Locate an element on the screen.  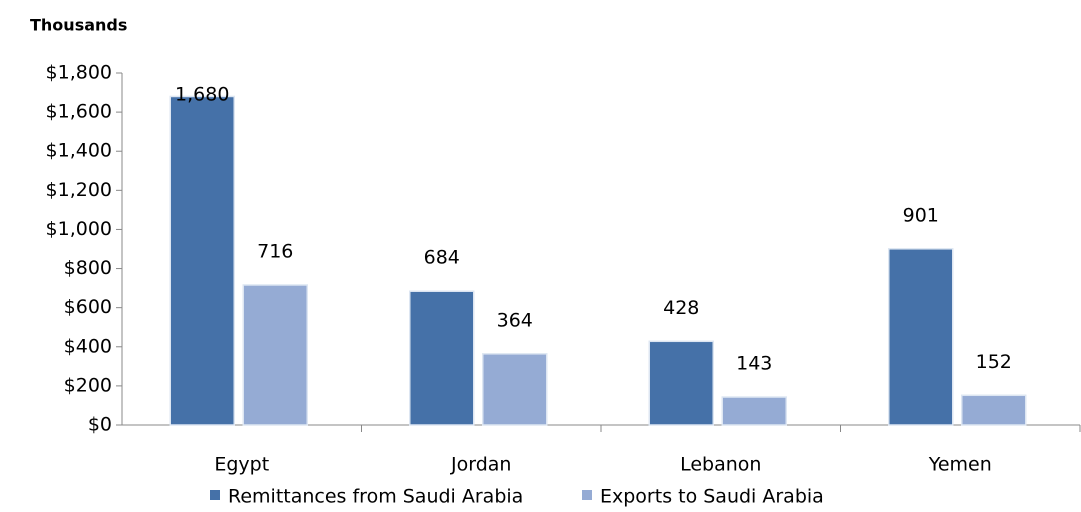
y-tick-label: $200 is located at coordinates (88, 385).